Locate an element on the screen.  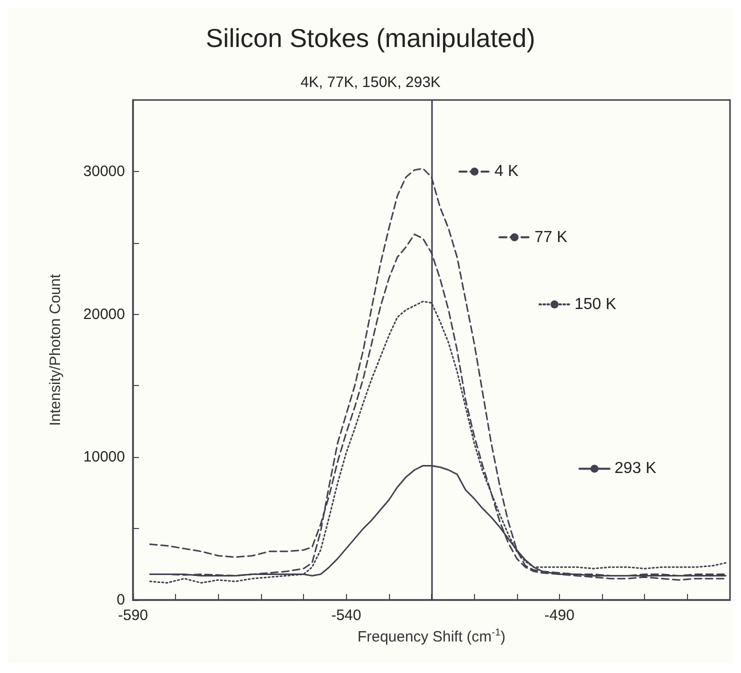
y-tick-label: 20000 is located at coordinates (104, 314).